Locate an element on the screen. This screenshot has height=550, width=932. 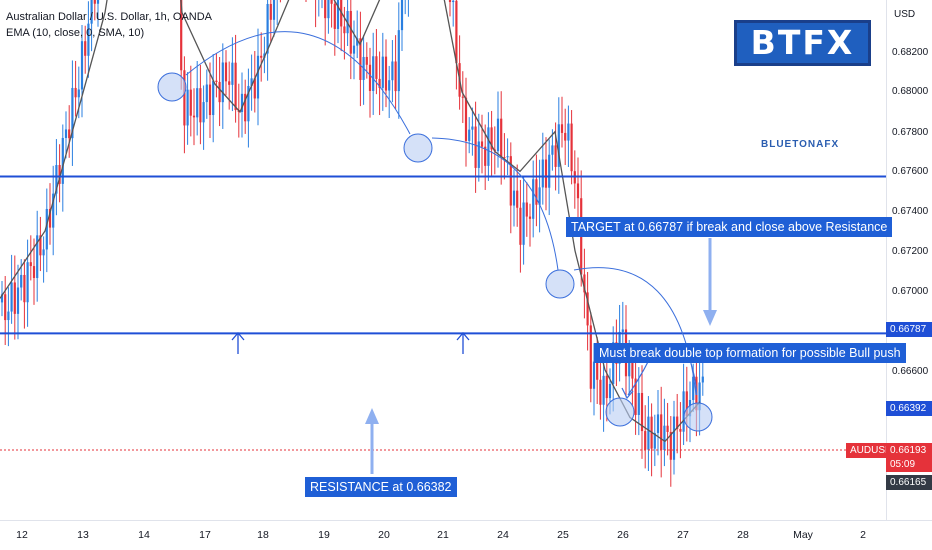
price-axis-currency: USD is located at coordinates (904, 14).